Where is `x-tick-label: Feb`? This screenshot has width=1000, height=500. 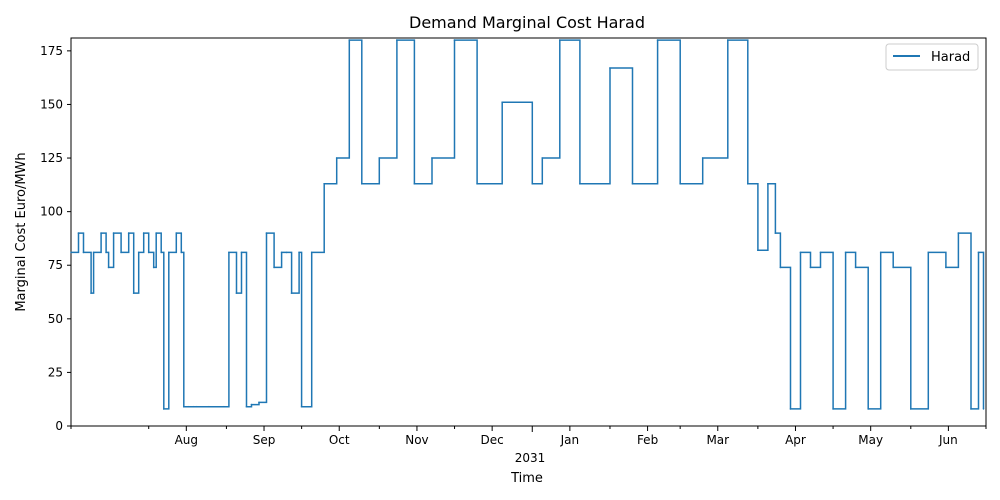
x-tick-label: Feb is located at coordinates (647, 440).